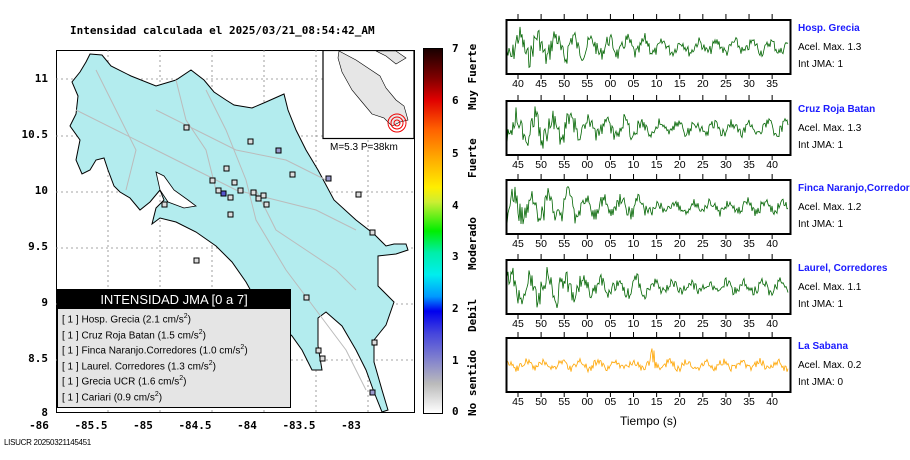 This screenshot has height=460, width=910. I want to click on legend-end: ), so click(214, 366).